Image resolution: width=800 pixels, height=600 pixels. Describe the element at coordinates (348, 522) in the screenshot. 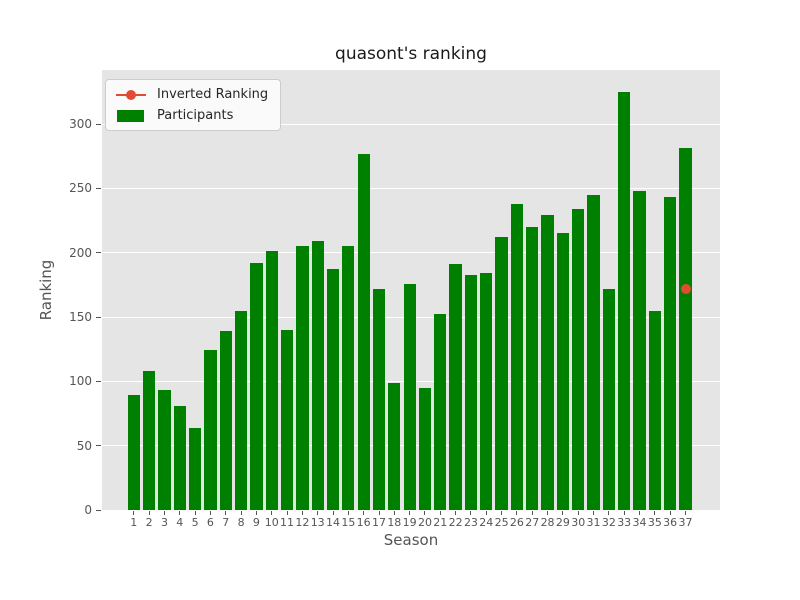

I see `x-tick-label: 15` at that location.